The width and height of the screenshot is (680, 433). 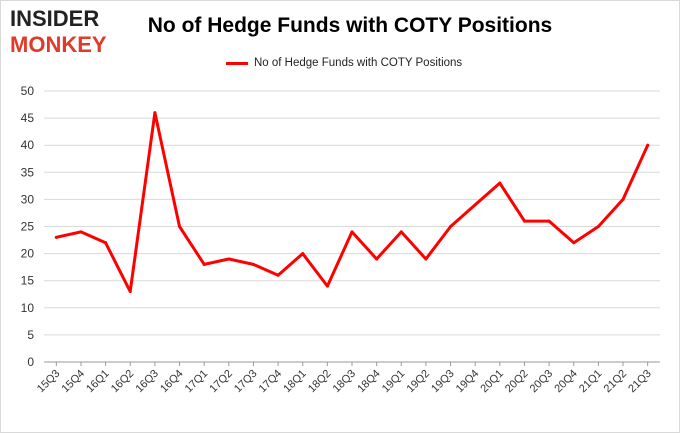 I want to click on y-tick-label: 30, so click(x=28, y=199).